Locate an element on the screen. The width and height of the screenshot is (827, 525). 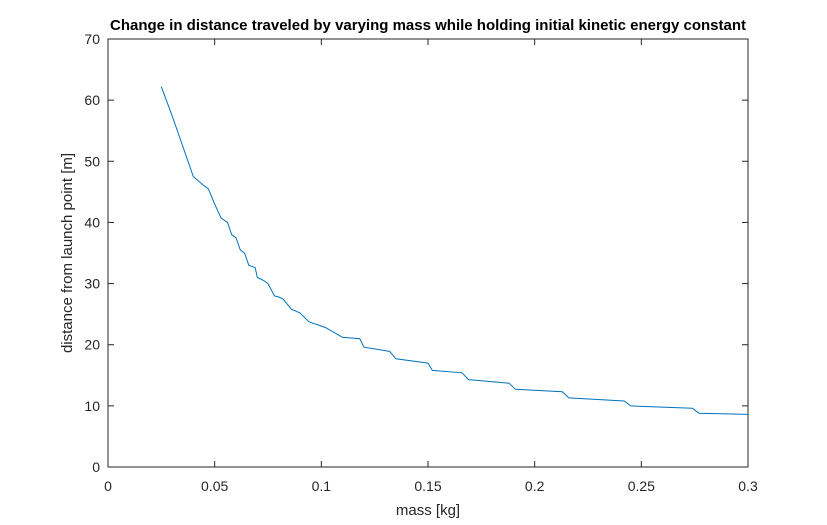
x-tick-label: 0.2 is located at coordinates (535, 486).